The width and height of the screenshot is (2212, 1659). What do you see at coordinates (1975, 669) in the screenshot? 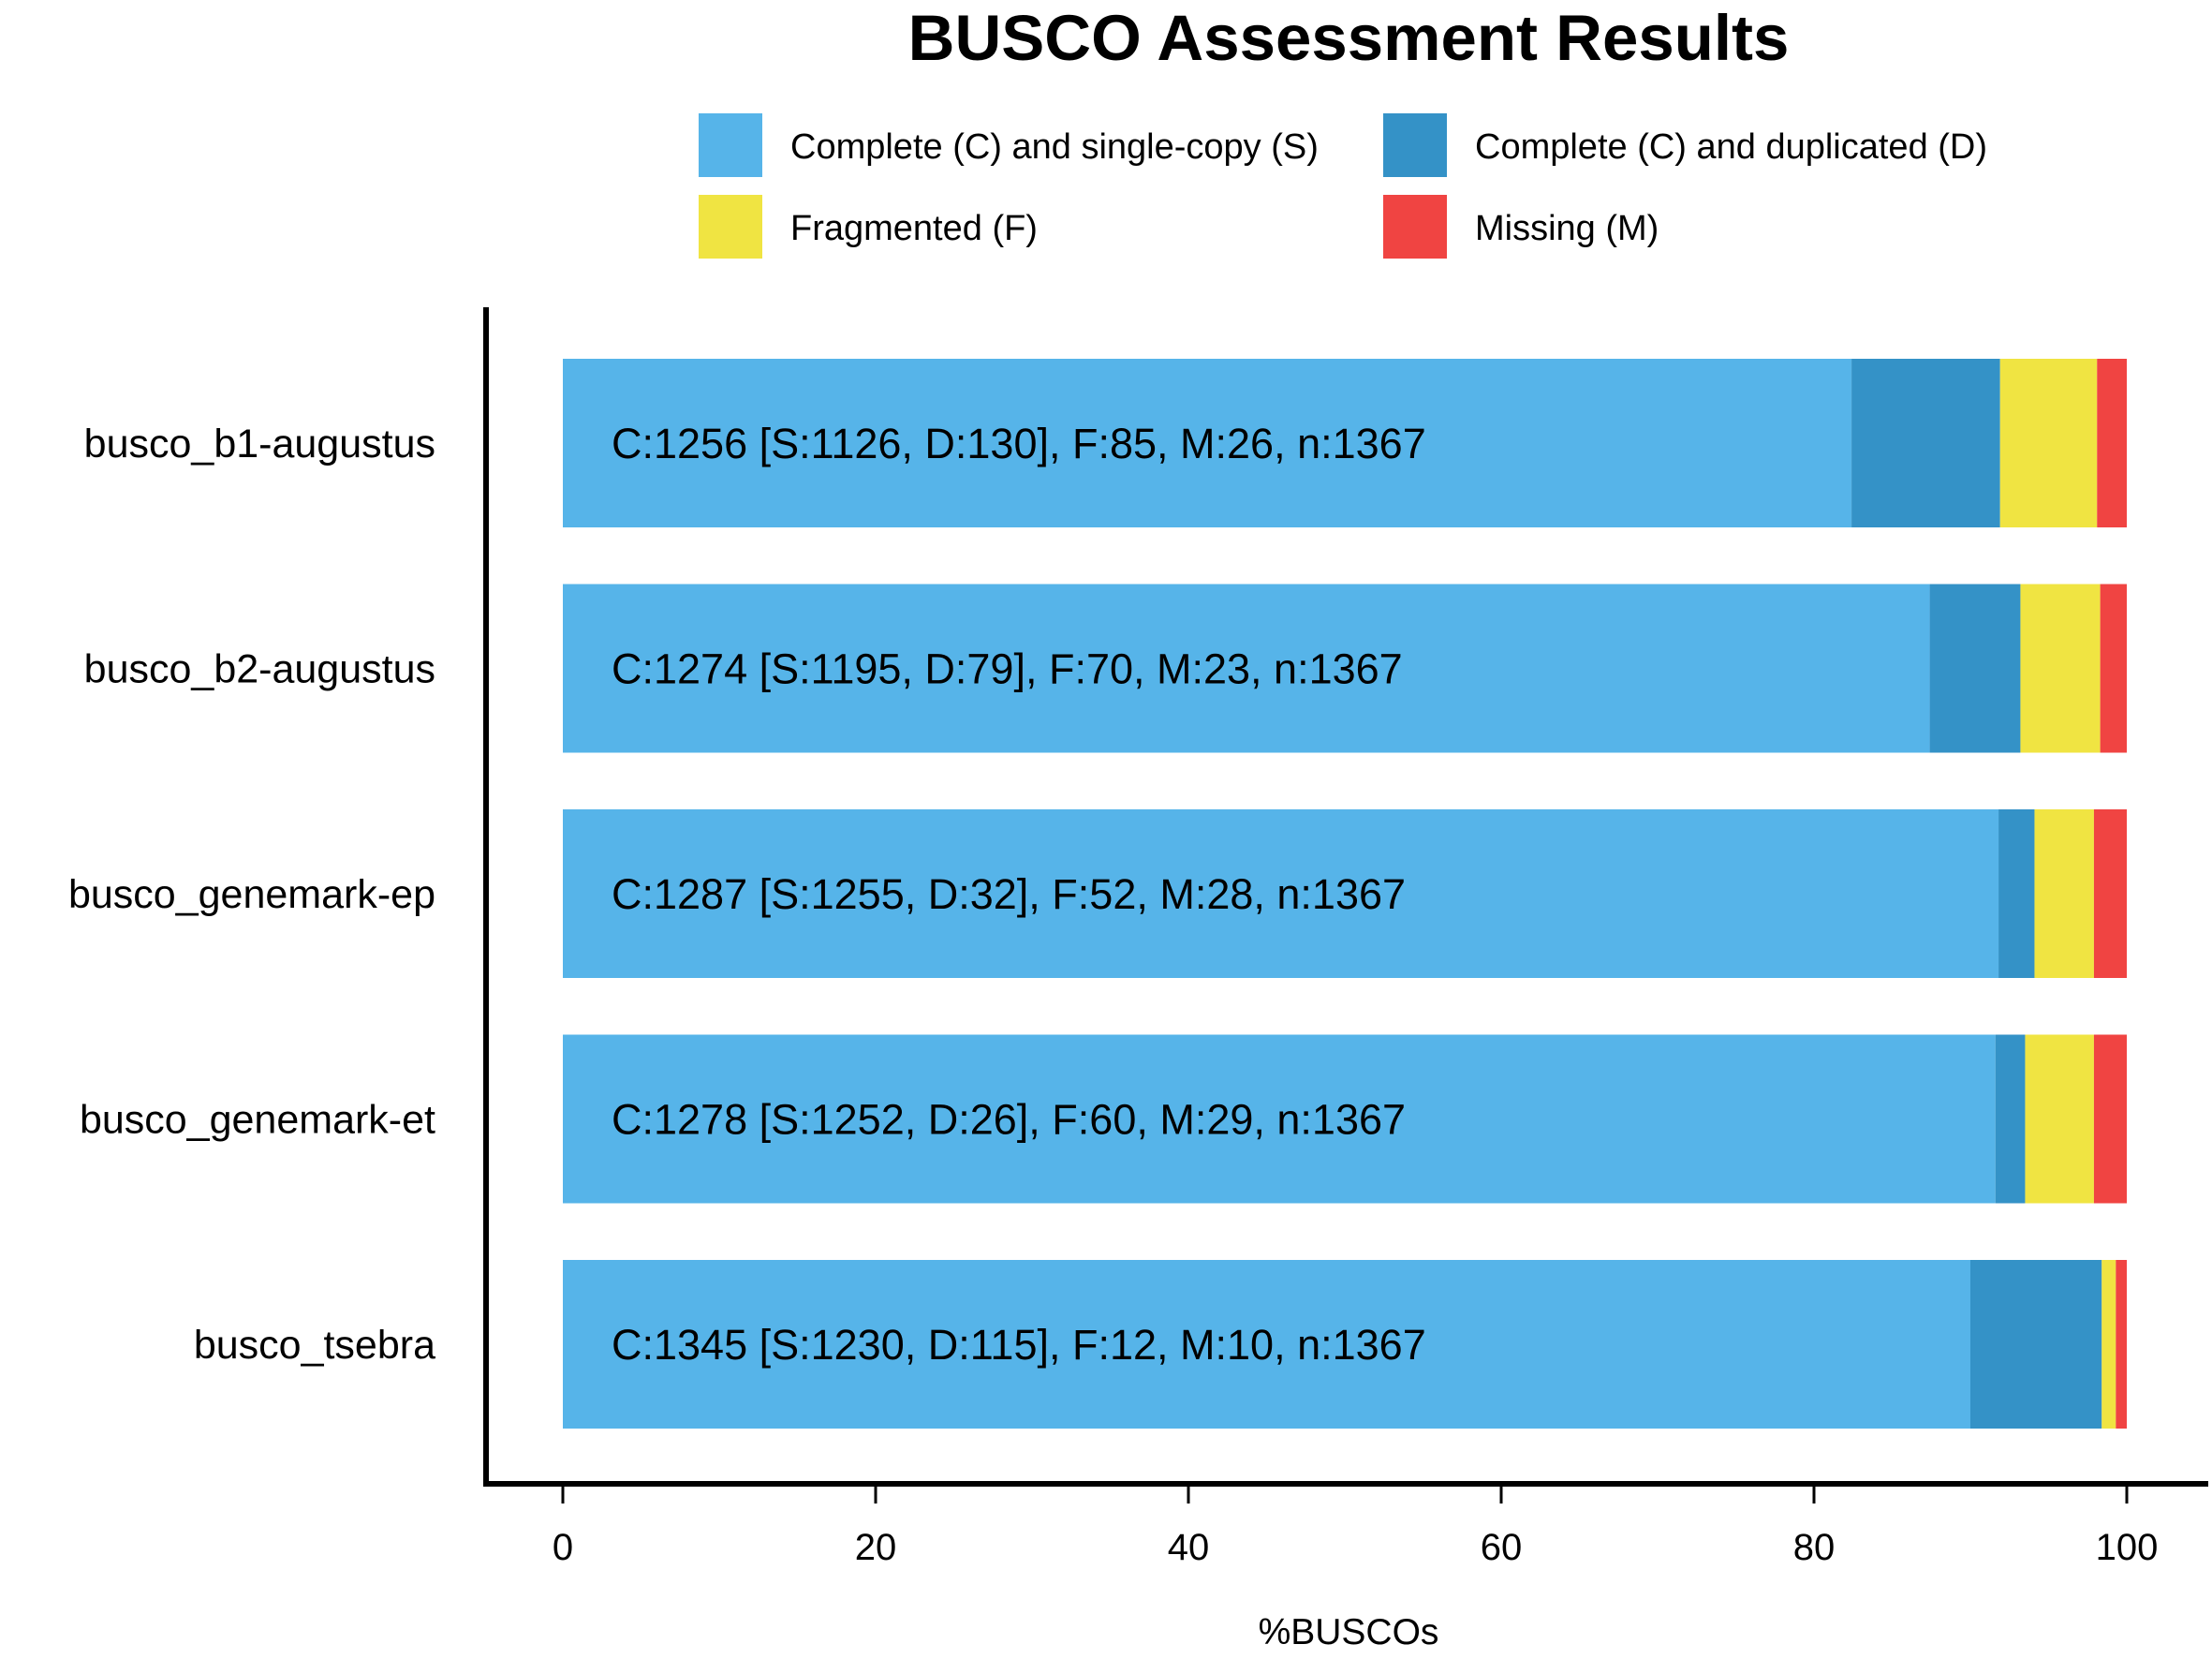
I see `bar-segment-busco-b2-augustus-complete-c-and-duplicated-d` at bounding box center [1975, 669].